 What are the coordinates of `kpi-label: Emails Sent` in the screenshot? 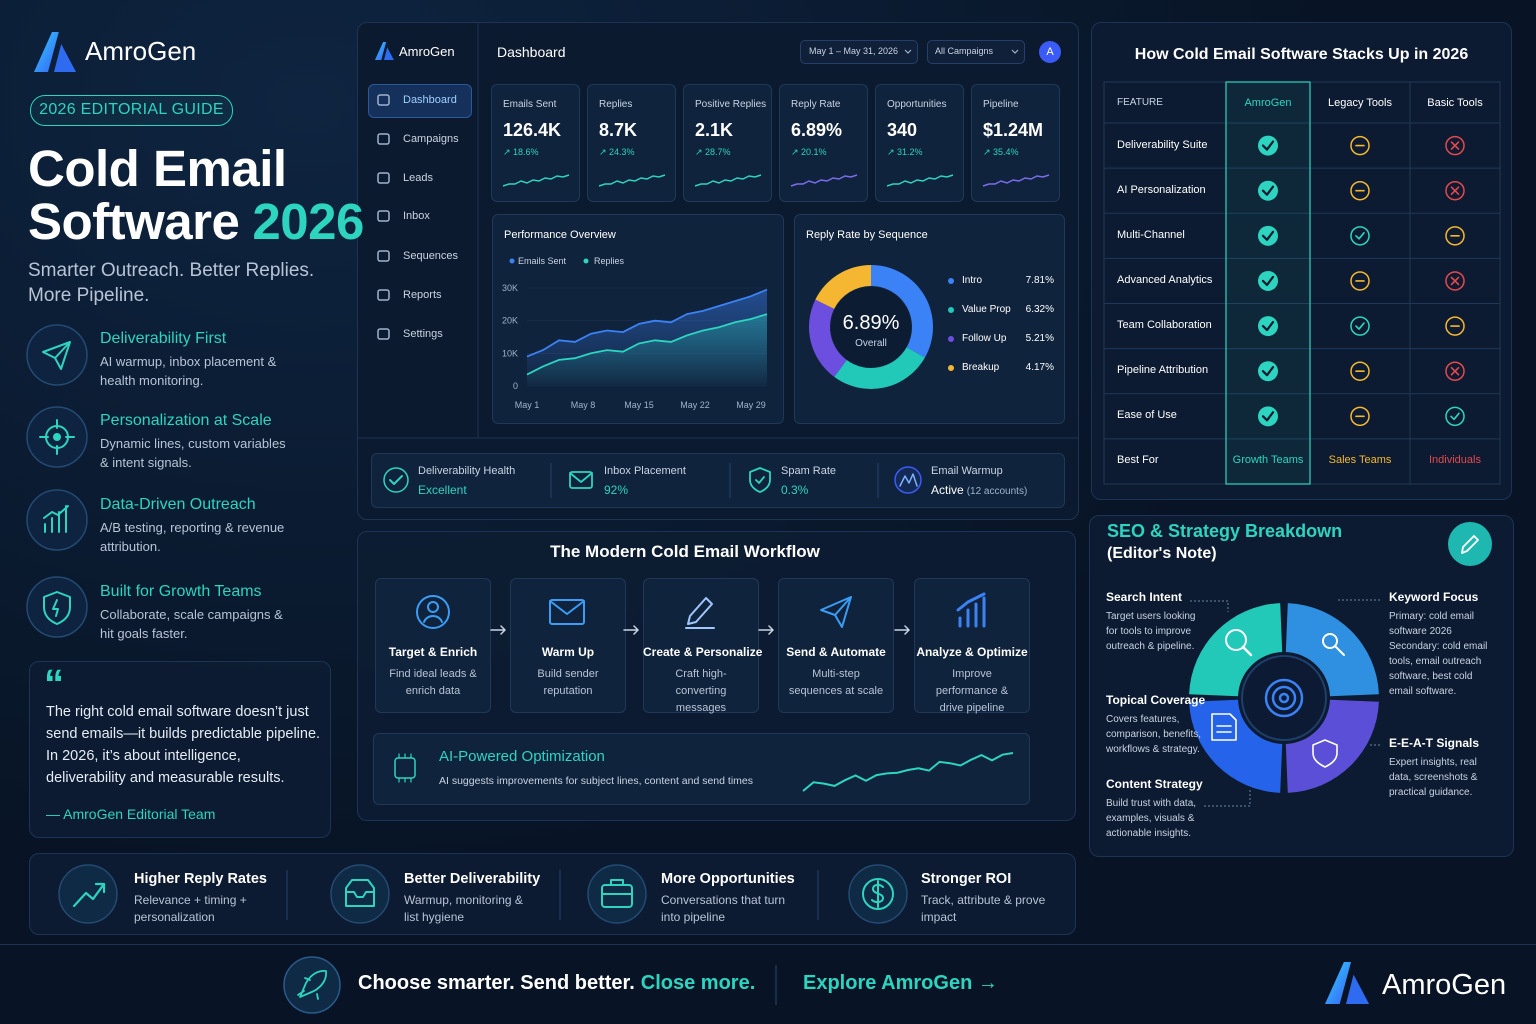 It's located at (530, 104).